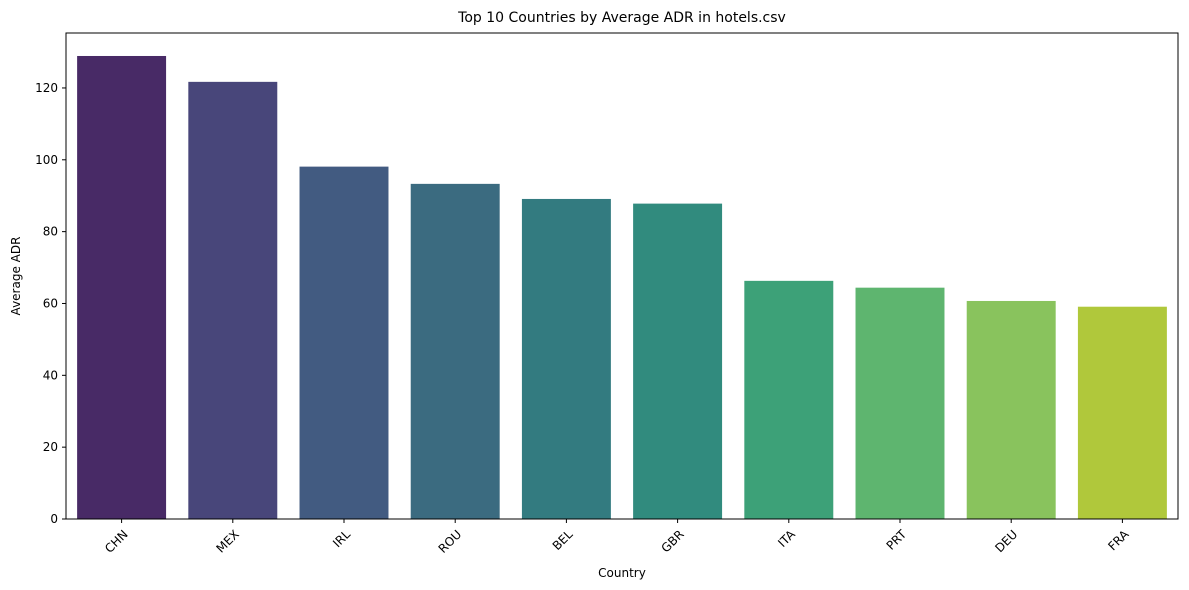 Image resolution: width=1189 pixels, height=590 pixels. What do you see at coordinates (678, 361) in the screenshot?
I see `bar-gbr` at bounding box center [678, 361].